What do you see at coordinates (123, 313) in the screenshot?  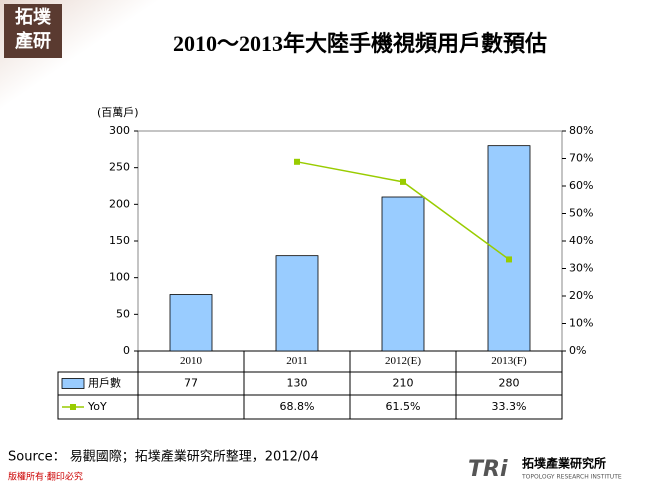 I see `y-tick-label: 50` at bounding box center [123, 313].